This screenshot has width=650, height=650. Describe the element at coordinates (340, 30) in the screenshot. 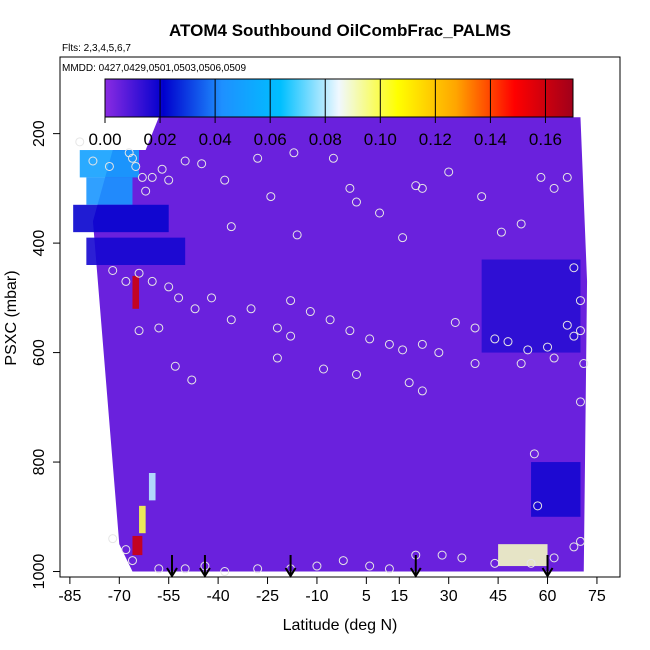

I see `chart-title: ATOM4 Southbound OilCombFrac_PALMS` at that location.